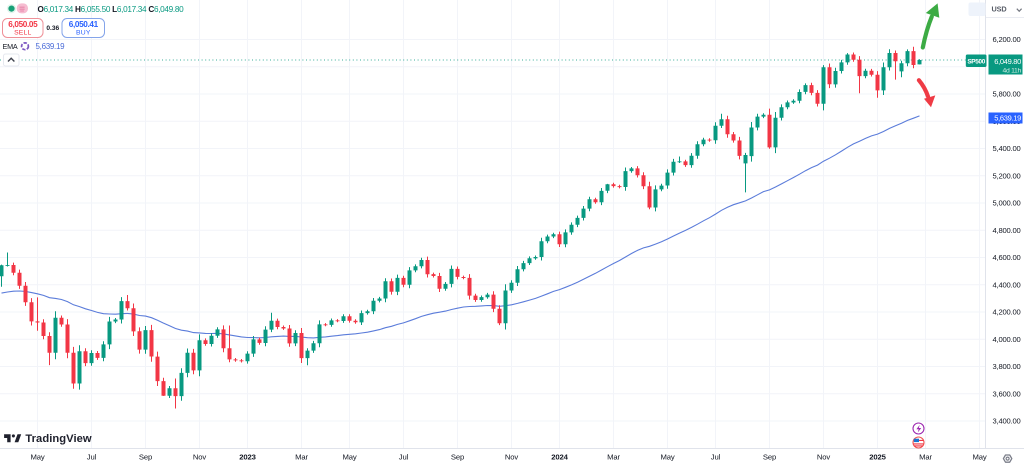 The image size is (1024, 467). Describe the element at coordinates (1007, 366) in the screenshot. I see `svg-text: 3,800.00` at that location.